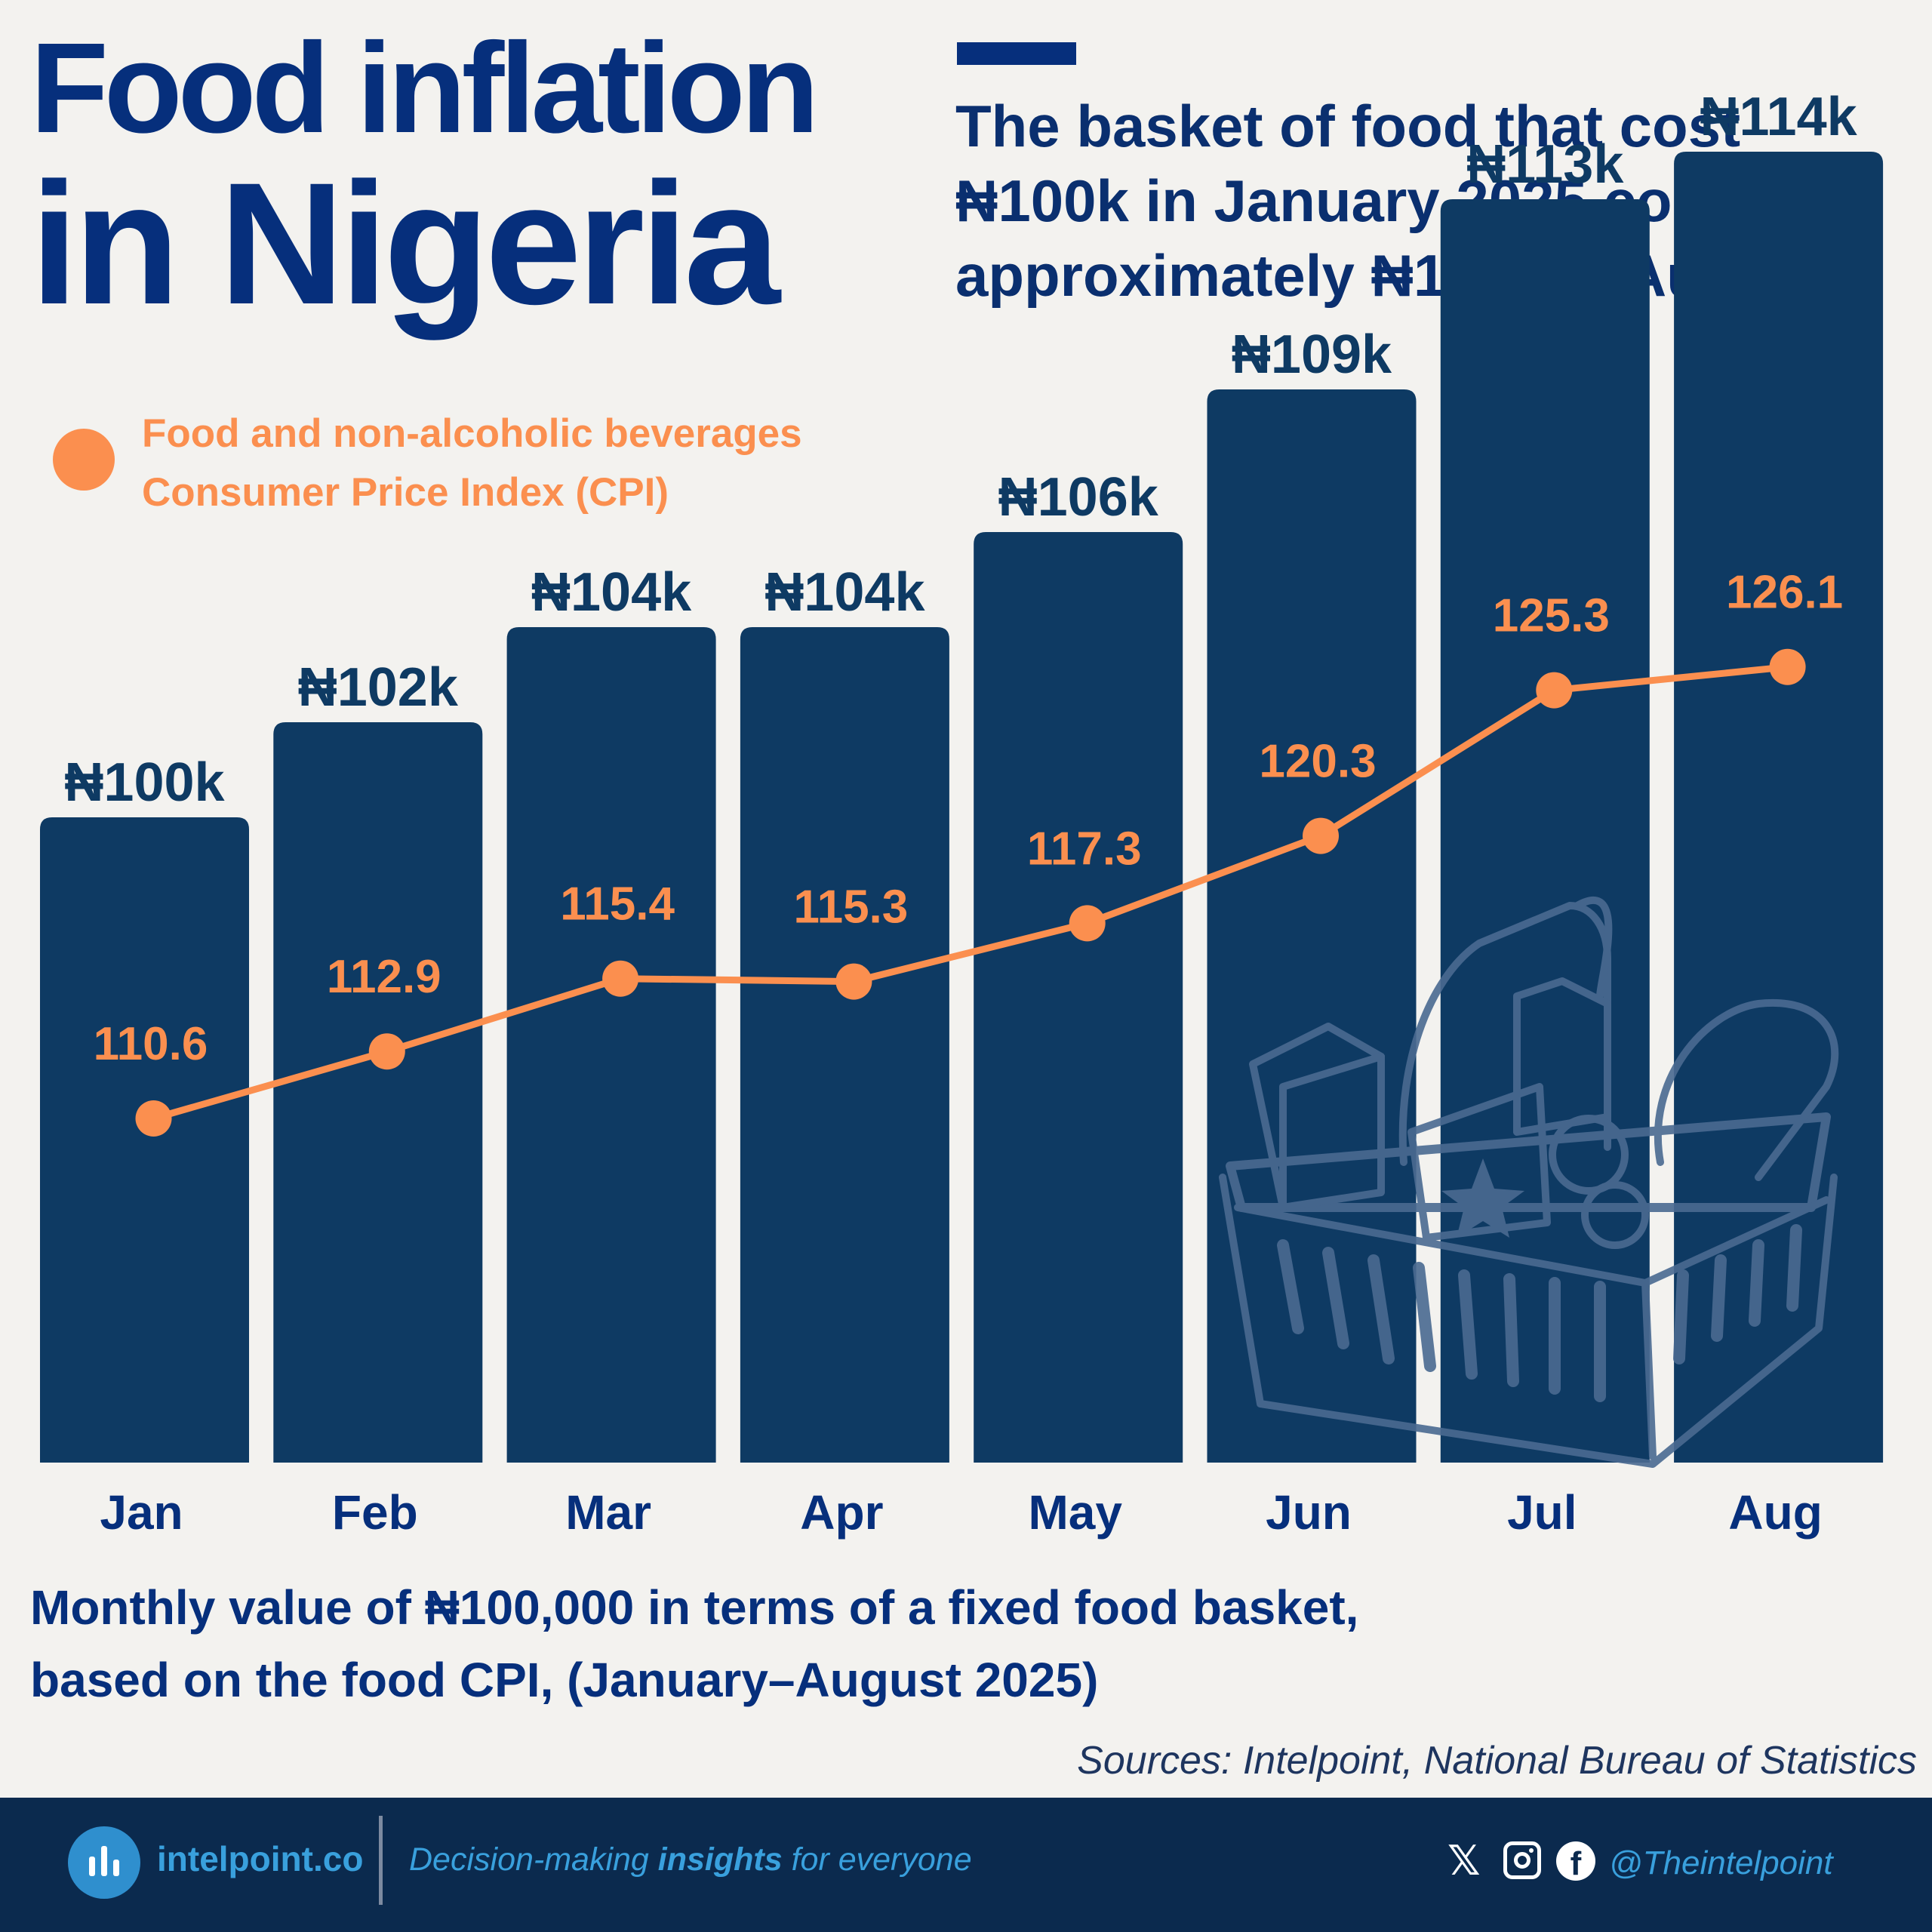  I want to click on bar-mar, so click(611, 1045).